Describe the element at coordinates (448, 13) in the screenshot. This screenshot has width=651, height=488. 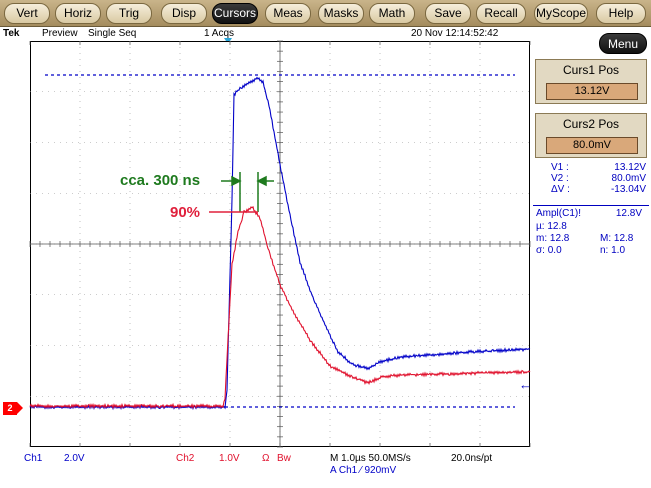
I see `menu-save-button: Save` at that location.